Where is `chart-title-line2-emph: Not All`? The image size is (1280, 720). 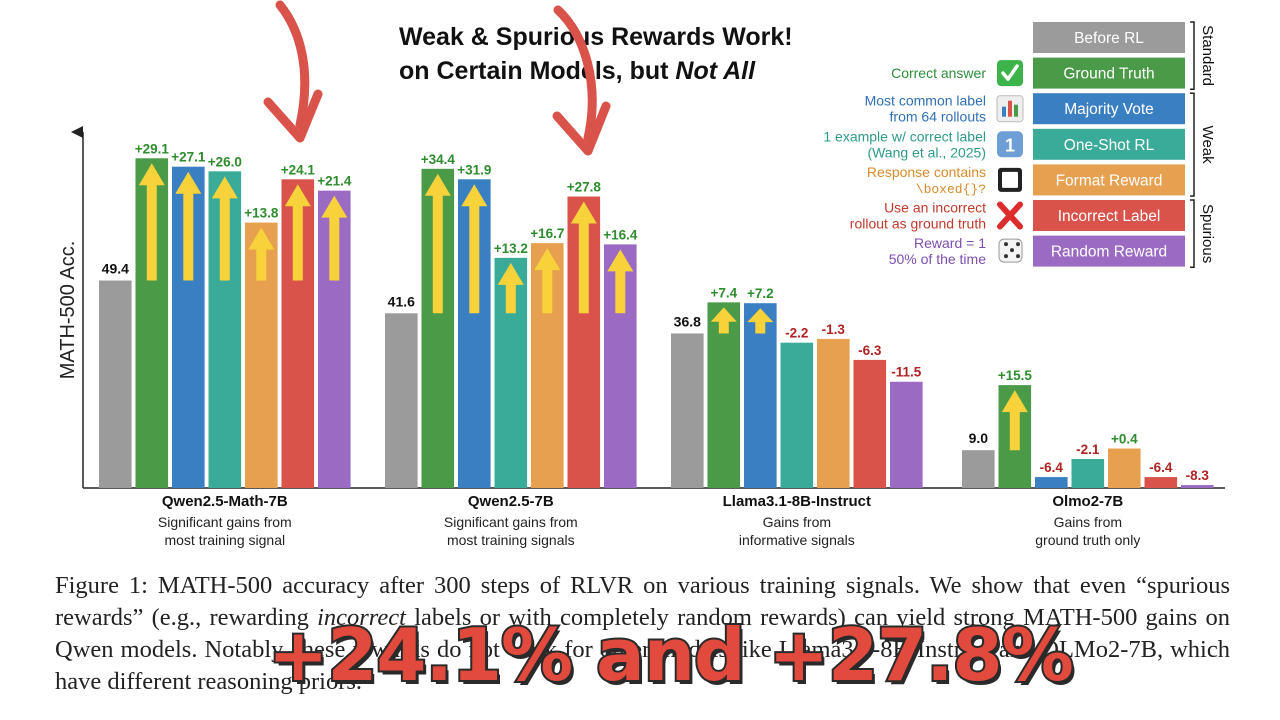 chart-title-line2-emph: Not All is located at coordinates (715, 71).